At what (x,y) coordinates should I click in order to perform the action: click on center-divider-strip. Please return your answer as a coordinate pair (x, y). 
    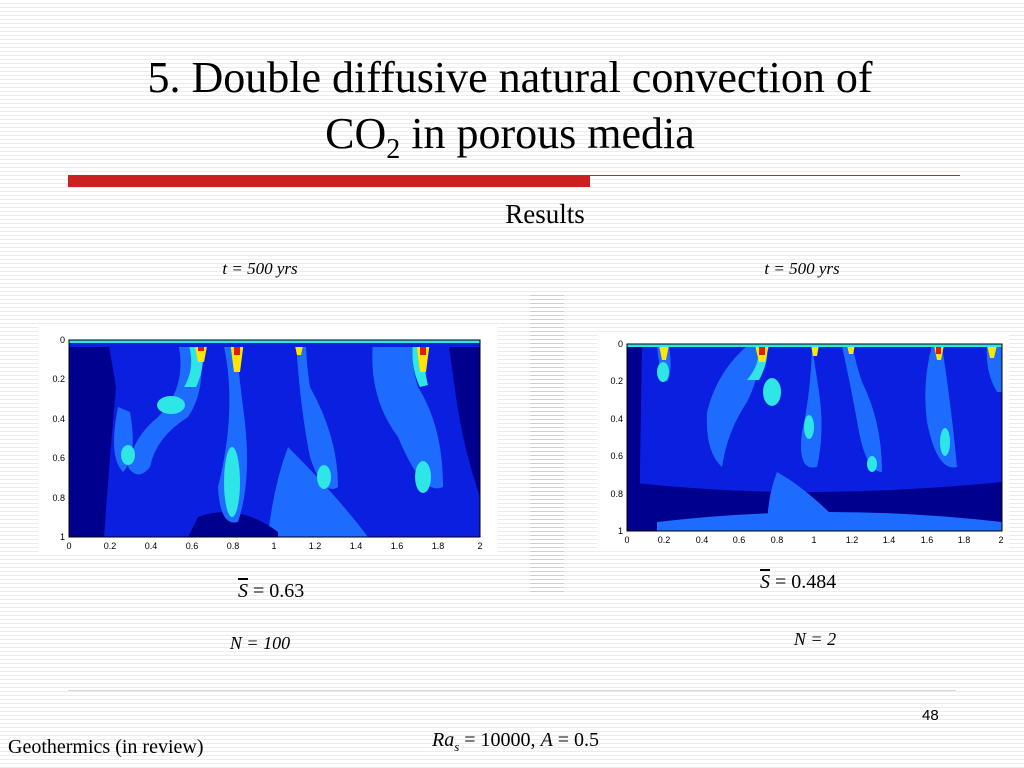
    Looking at the image, I should click on (547, 442).